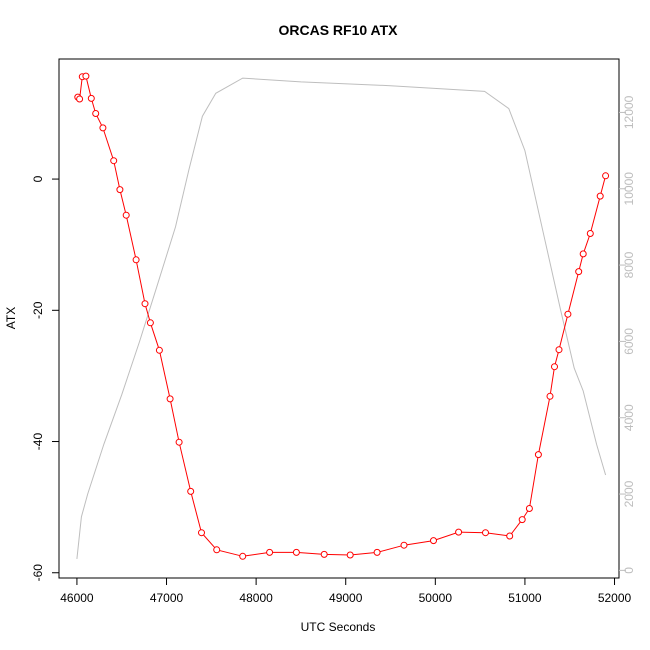 Image resolution: width=650 pixels, height=650 pixels. I want to click on y-left-tick-label: -60, so click(38, 573).